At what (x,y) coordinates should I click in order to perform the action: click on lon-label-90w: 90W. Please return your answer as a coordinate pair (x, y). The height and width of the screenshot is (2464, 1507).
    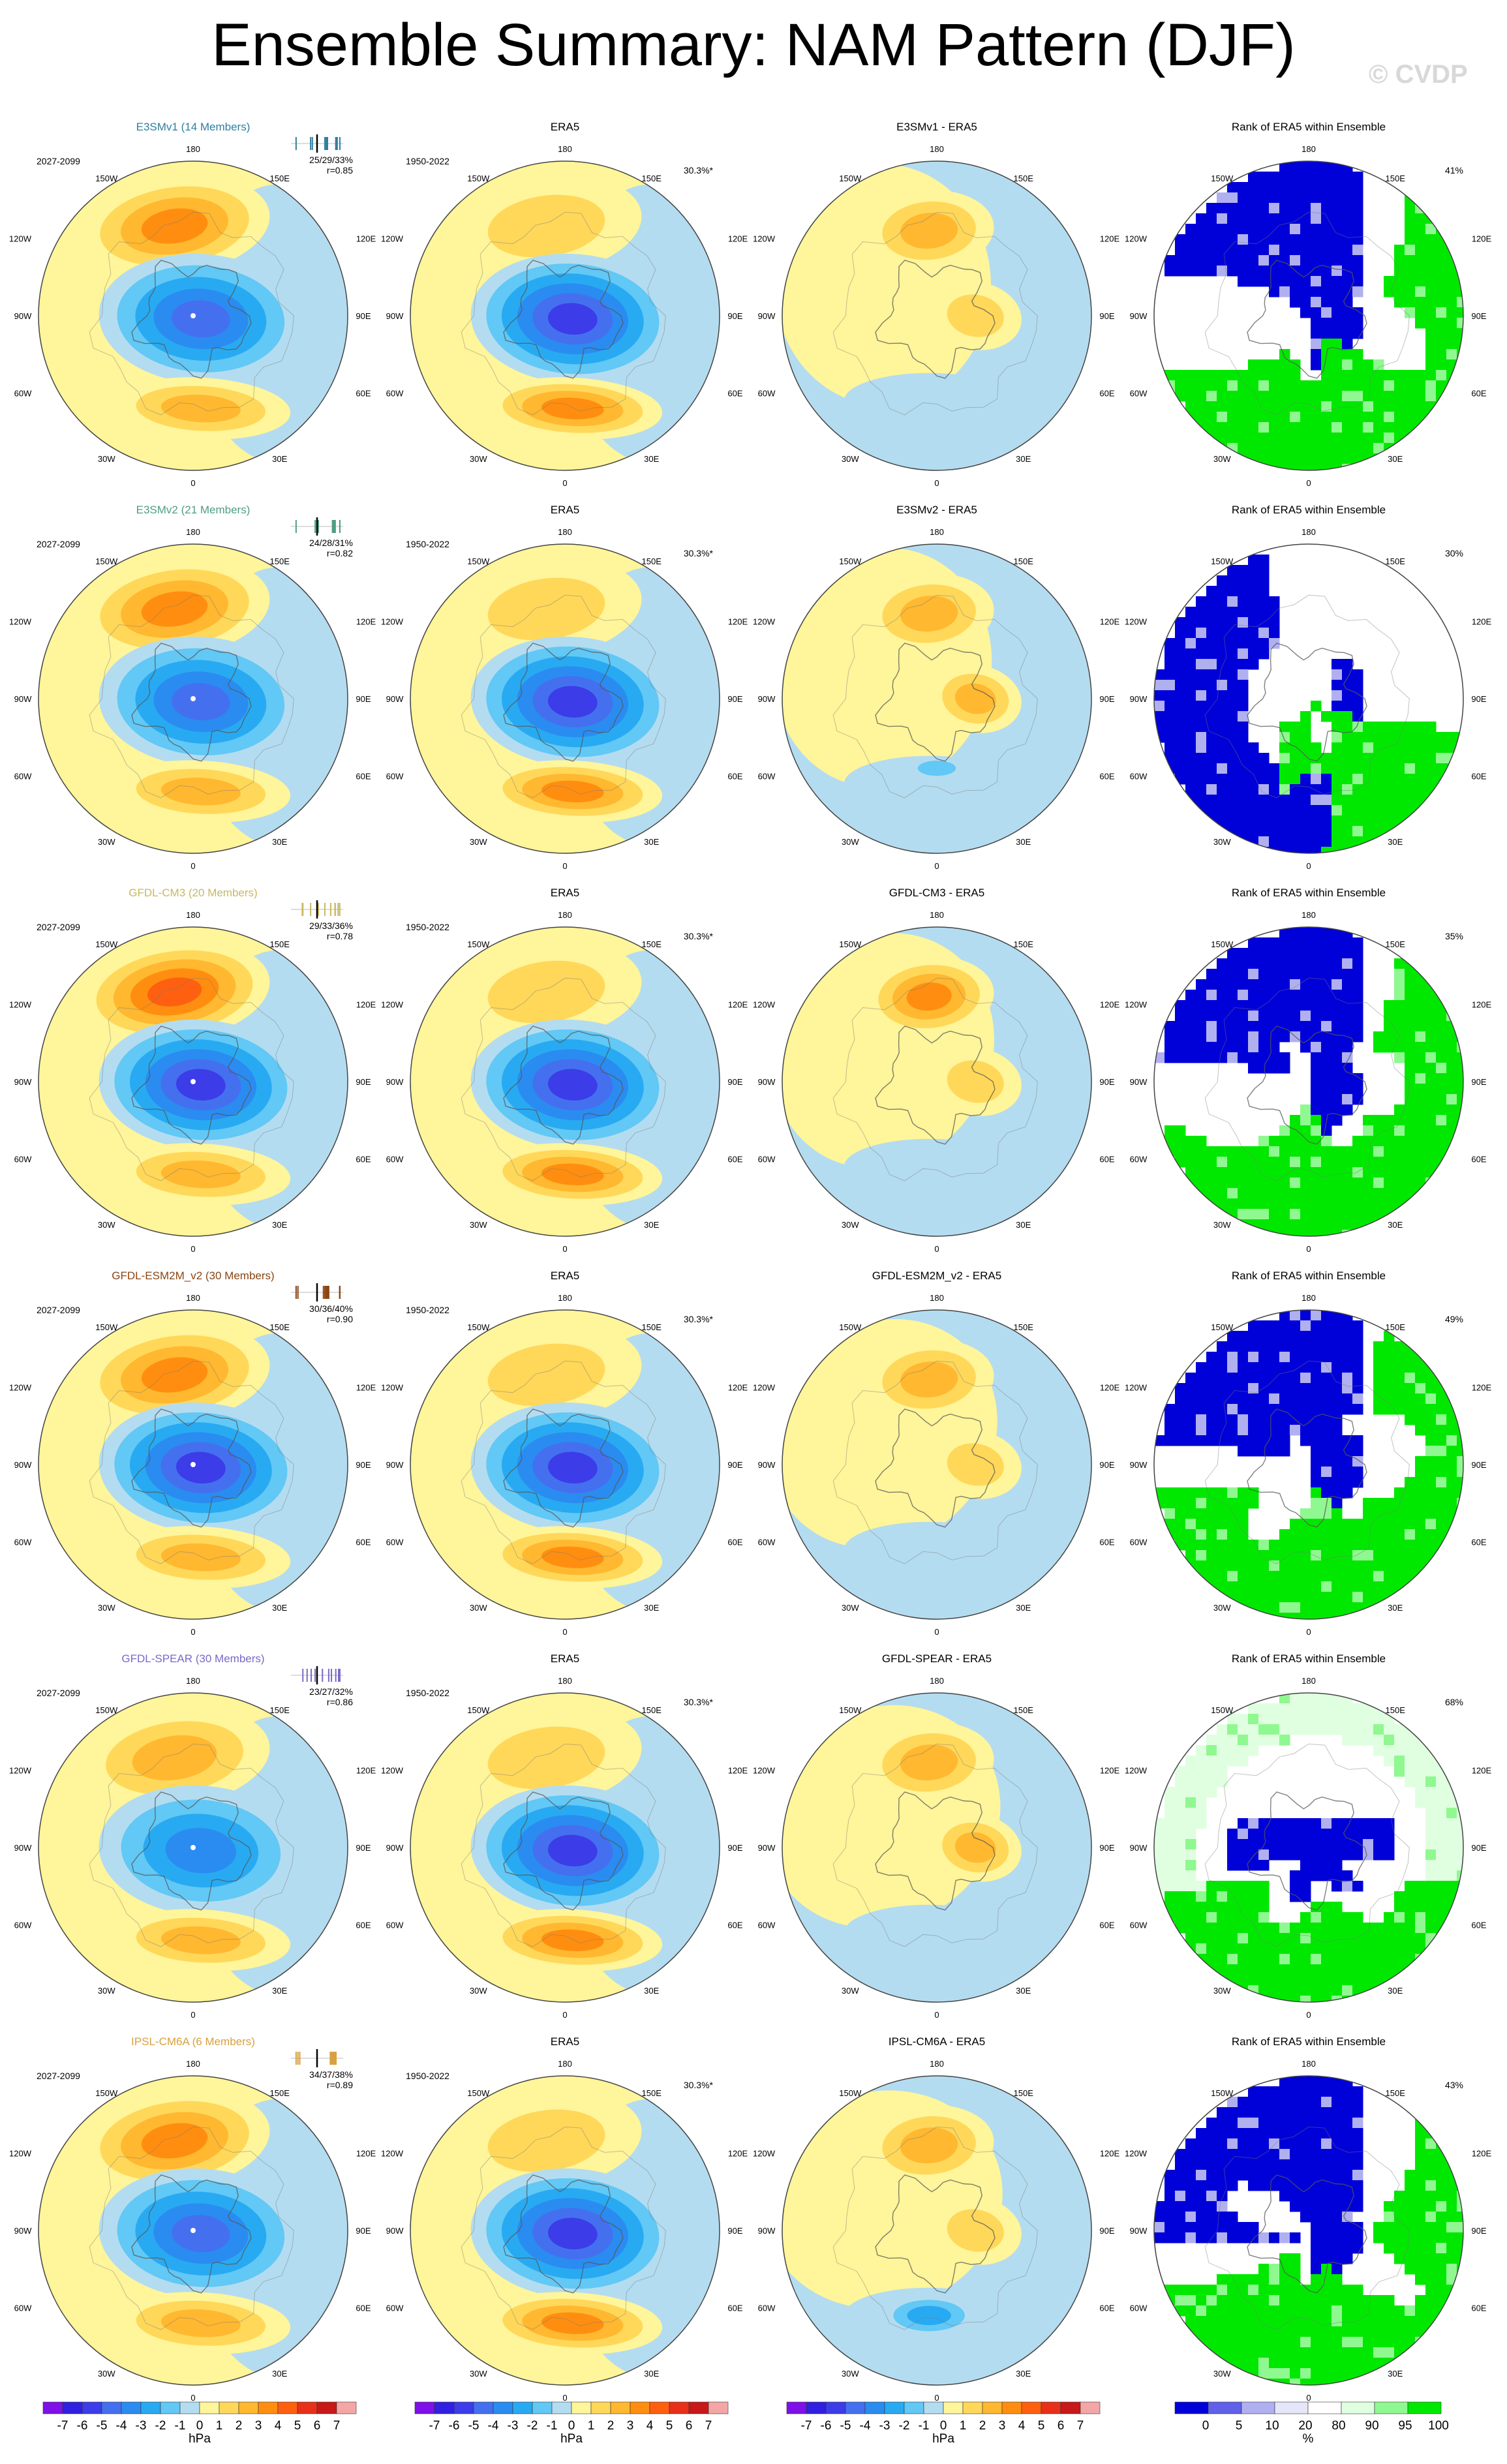
    Looking at the image, I should click on (1139, 2231).